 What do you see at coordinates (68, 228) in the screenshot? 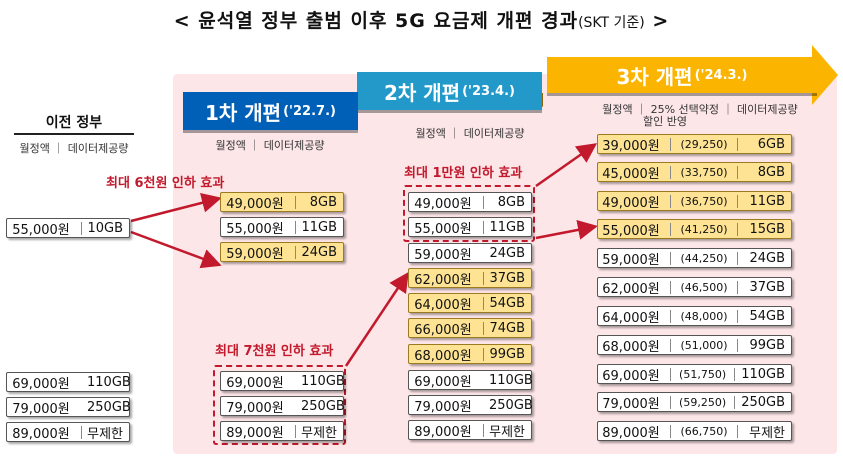
I see `plan-row: 55,000원 10GB` at bounding box center [68, 228].